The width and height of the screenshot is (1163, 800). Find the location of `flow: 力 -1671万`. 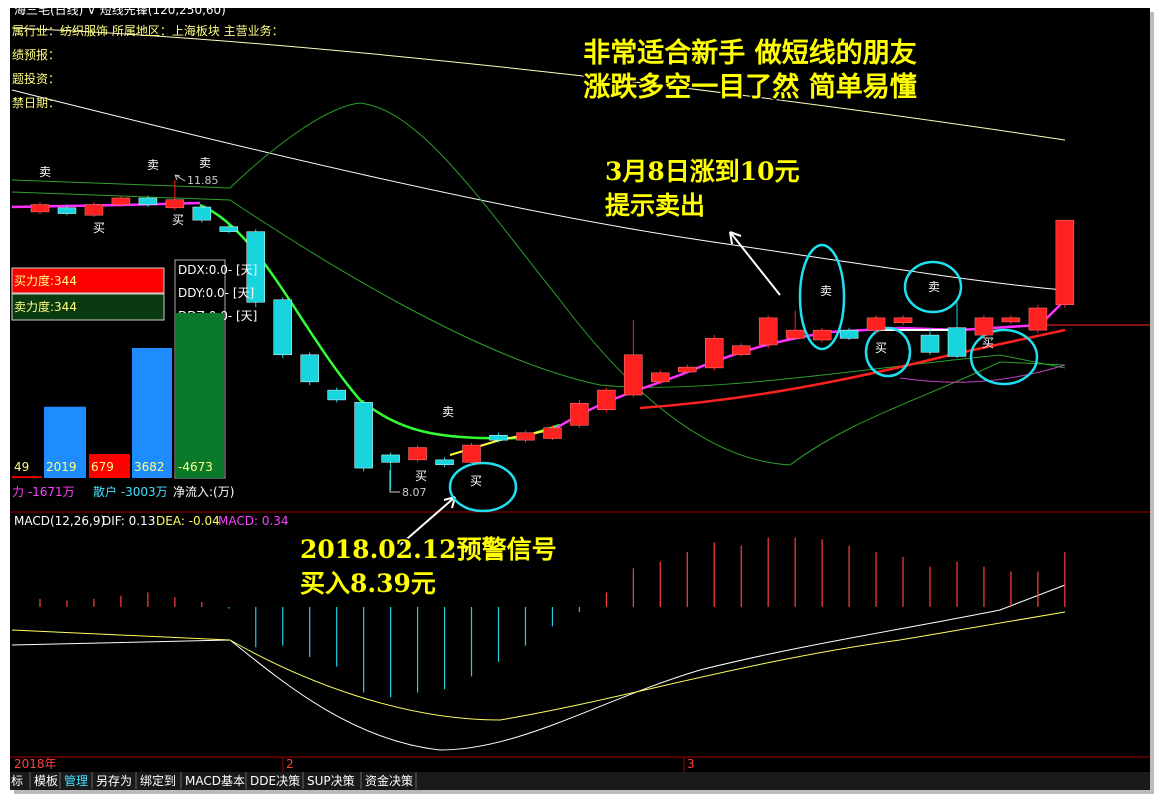

flow: 力 -1671万 is located at coordinates (43, 492).